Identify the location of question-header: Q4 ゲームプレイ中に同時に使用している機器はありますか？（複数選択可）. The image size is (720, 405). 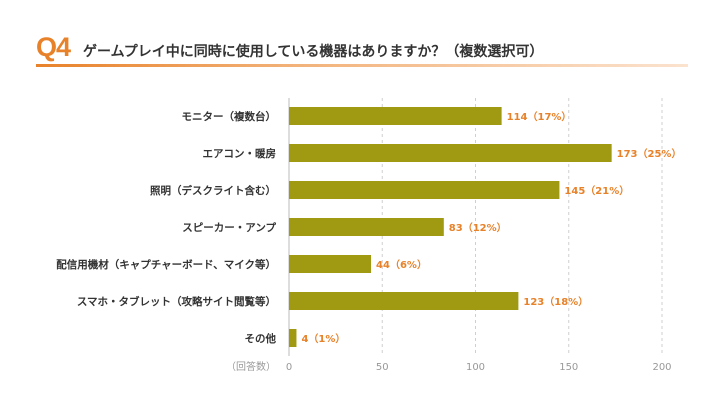
(362, 50).